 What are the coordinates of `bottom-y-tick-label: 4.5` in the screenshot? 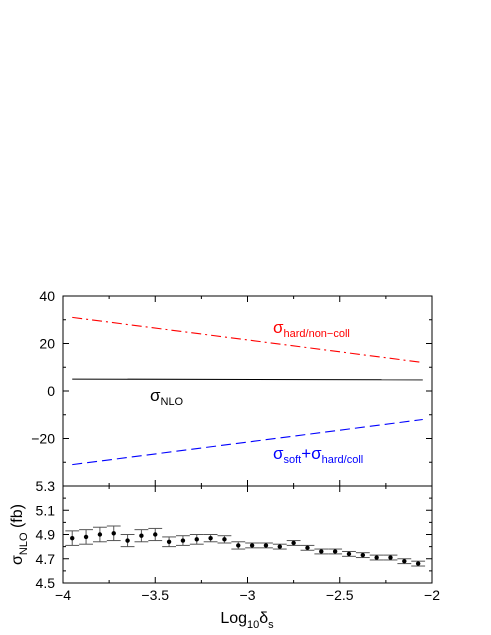 It's located at (46, 583).